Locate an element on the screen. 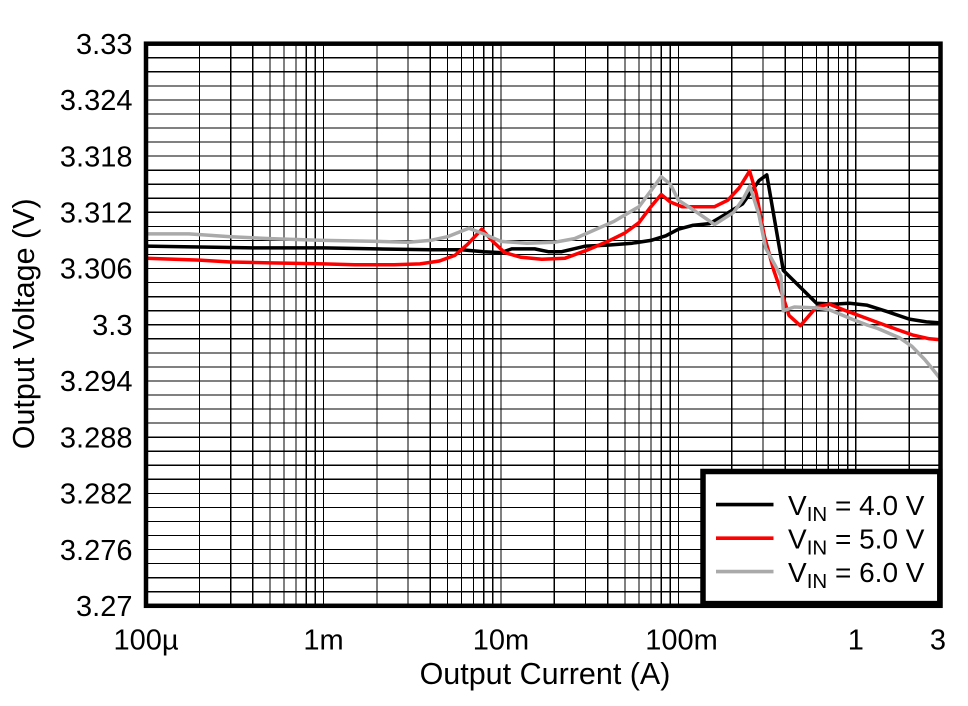  svg-text: 3.33 is located at coordinates (104, 45).